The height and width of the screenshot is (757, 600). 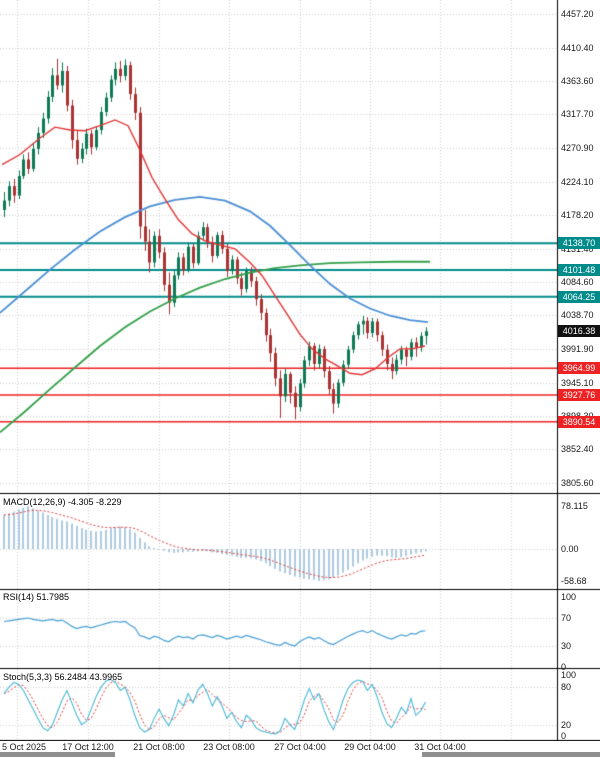 What do you see at coordinates (579, 331) in the screenshot?
I see `current-price-badge: 4016.38` at bounding box center [579, 331].